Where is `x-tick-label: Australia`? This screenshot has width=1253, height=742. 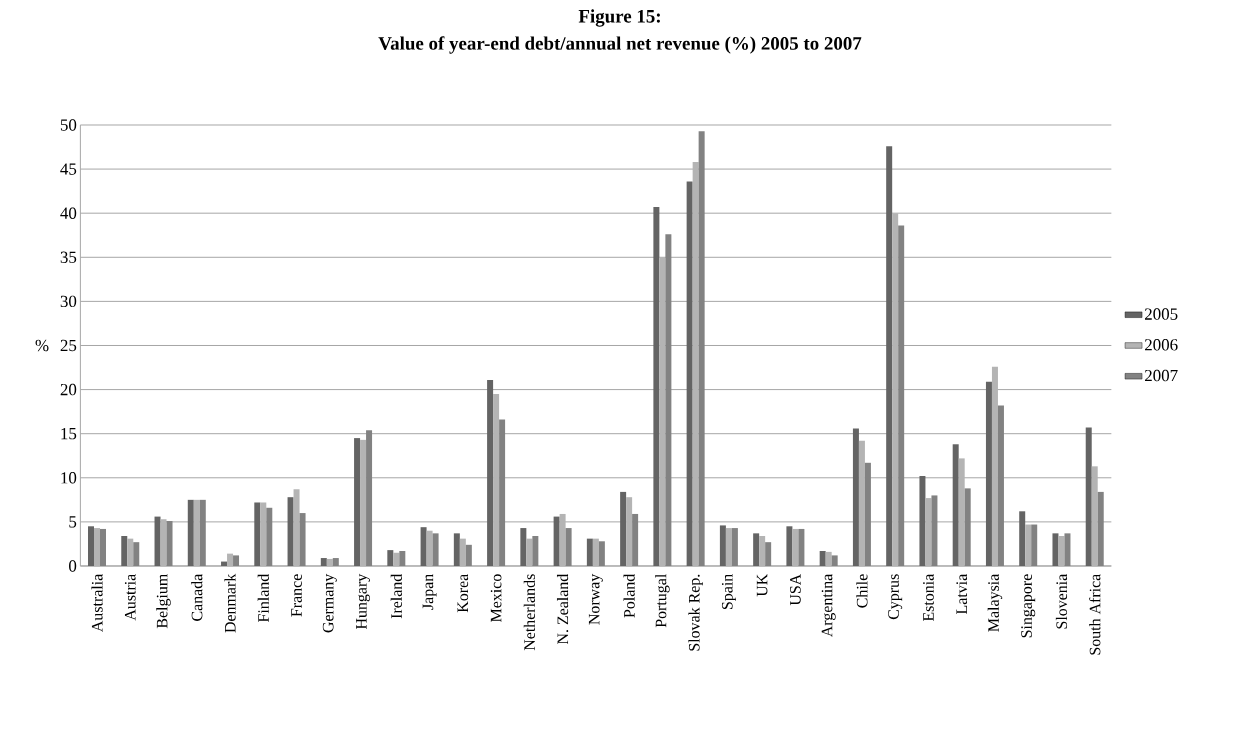 x-tick-label: Australia is located at coordinates (97, 603).